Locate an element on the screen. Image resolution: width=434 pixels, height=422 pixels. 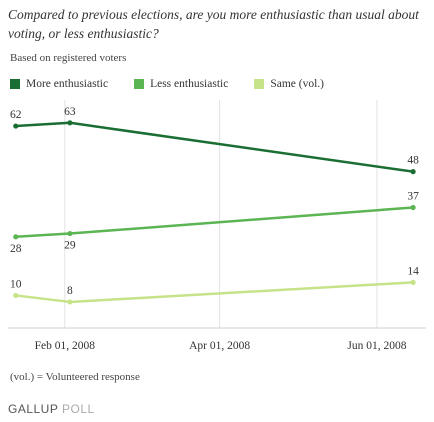
footnote: (vol.) = Volunteered response is located at coordinates (75, 377).